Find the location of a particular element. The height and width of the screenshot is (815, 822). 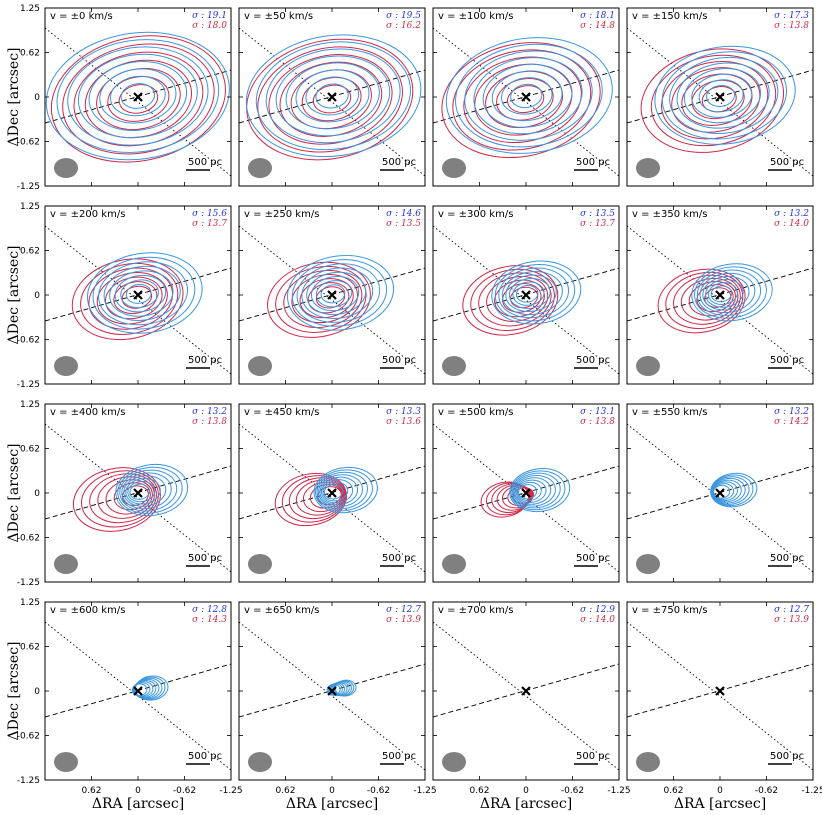

velocity-label: v = ±600 km/s is located at coordinates (87, 610).